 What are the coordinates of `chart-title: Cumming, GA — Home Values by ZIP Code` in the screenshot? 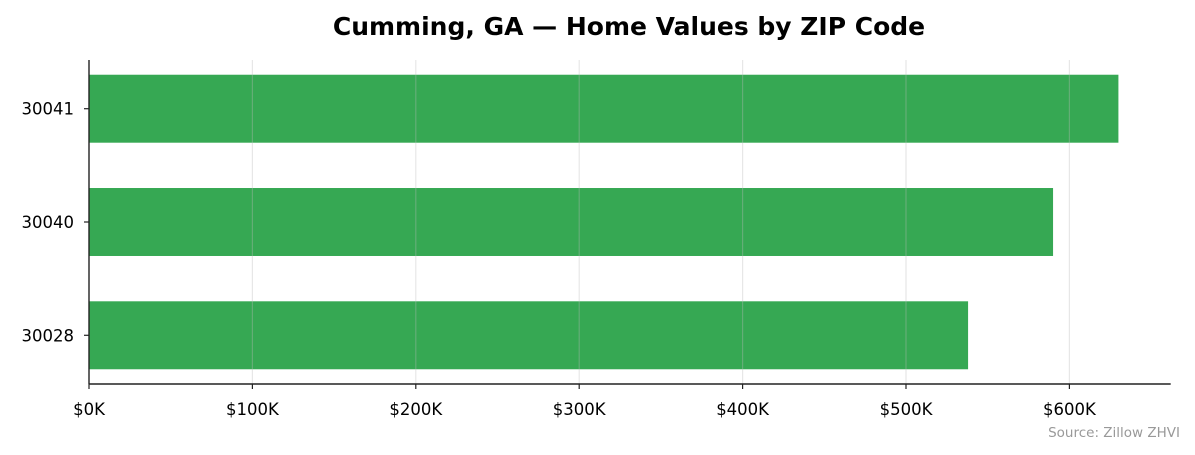 It's located at (629, 26).